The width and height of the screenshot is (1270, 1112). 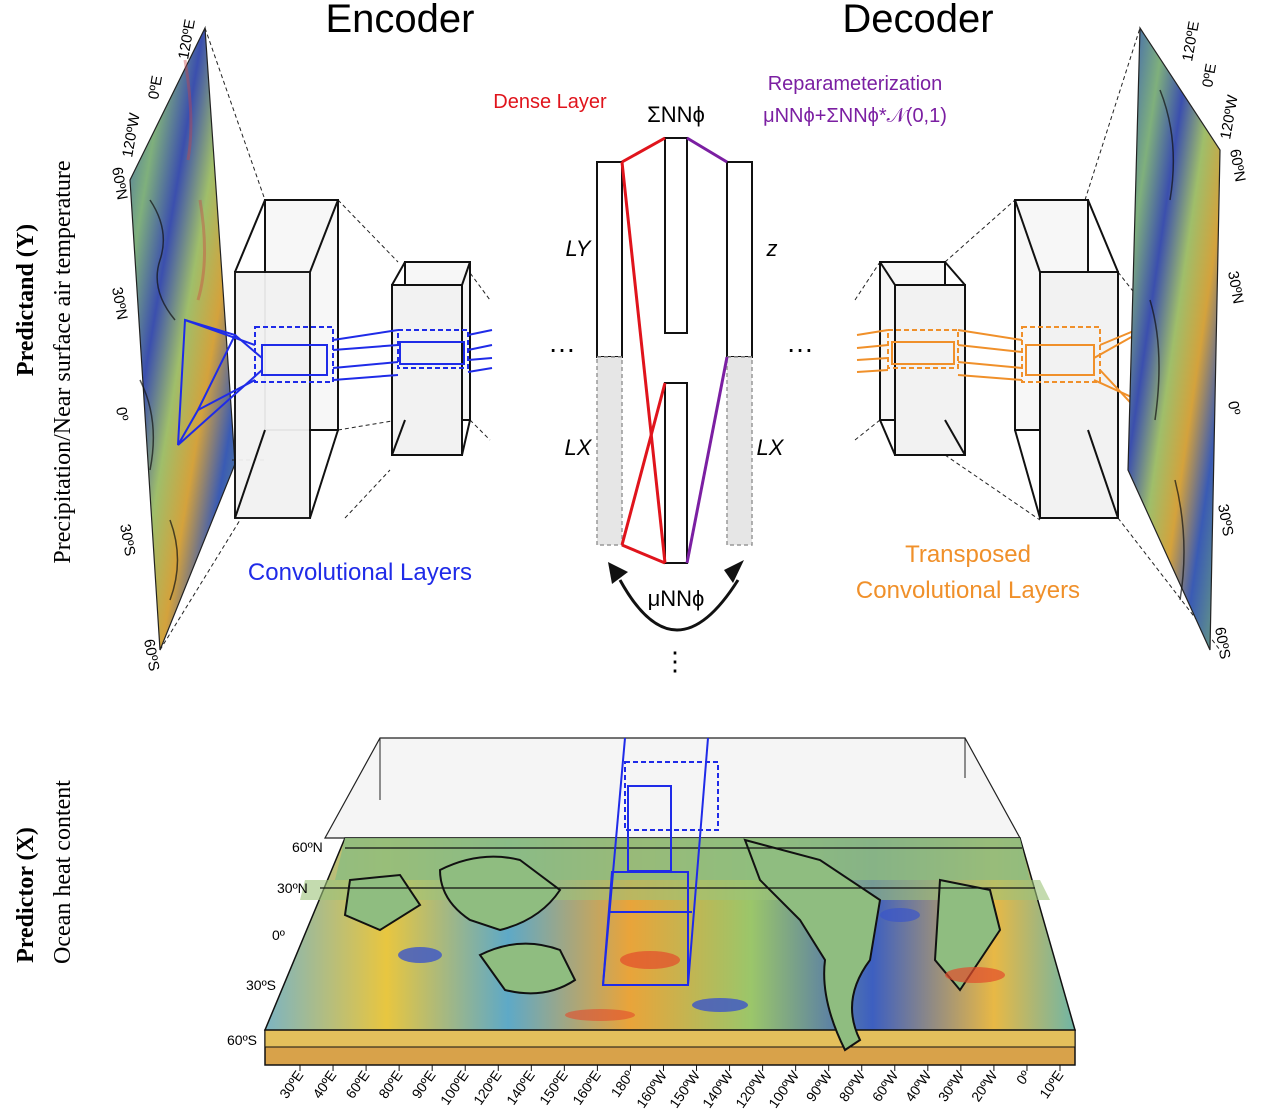 I want to click on sigma-column, so click(x=676, y=235).